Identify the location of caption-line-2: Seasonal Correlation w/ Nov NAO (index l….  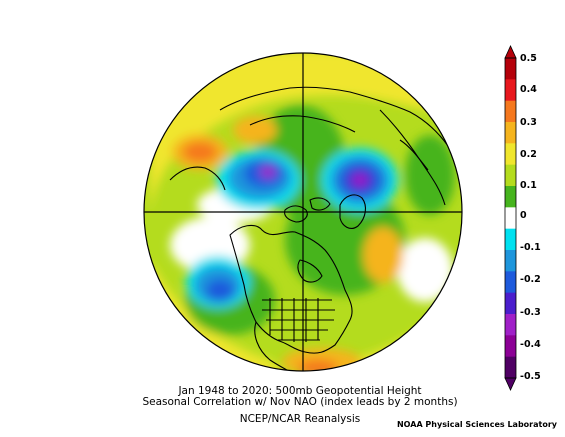
(300, 402).